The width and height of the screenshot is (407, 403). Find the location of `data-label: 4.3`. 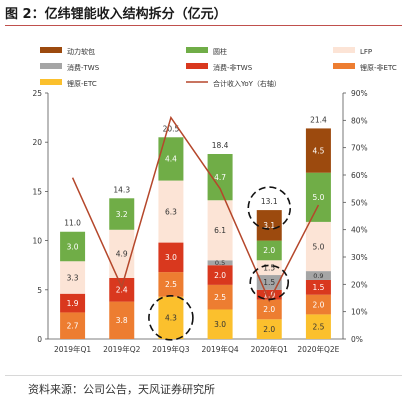

data-label: 4.3 is located at coordinates (171, 318).